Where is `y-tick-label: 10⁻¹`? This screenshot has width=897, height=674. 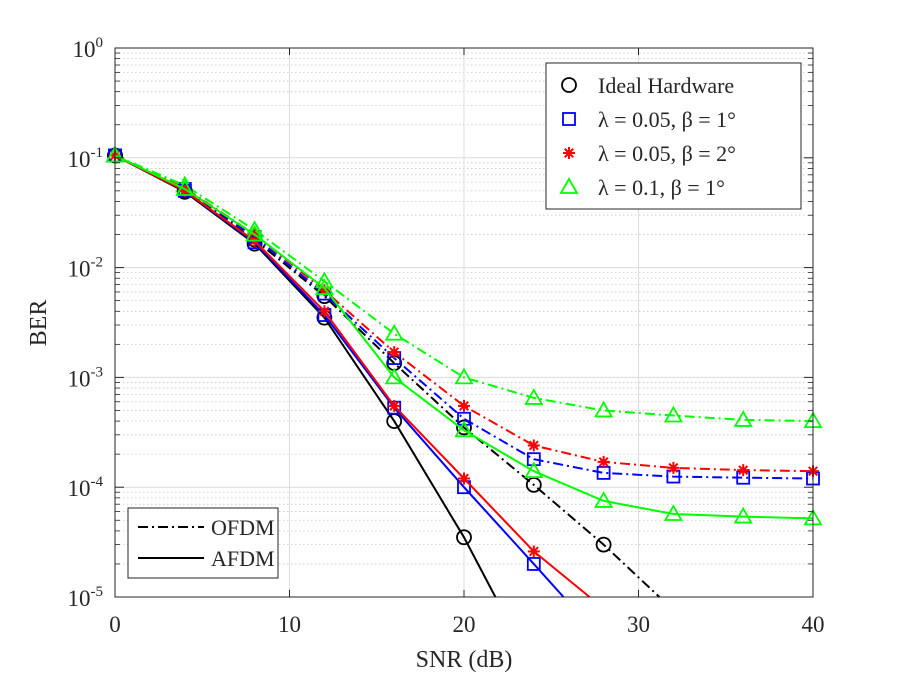
y-tick-label: 10⁻¹ is located at coordinates (86, 158).